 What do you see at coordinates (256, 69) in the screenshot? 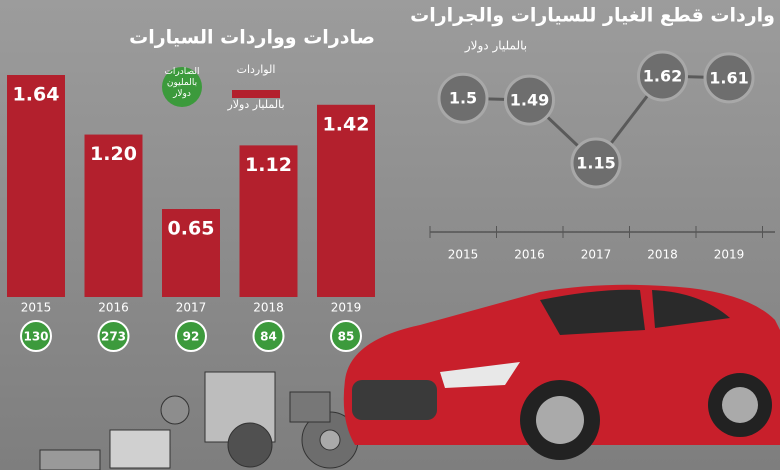
I see `legend-label: الواردات` at bounding box center [256, 69].